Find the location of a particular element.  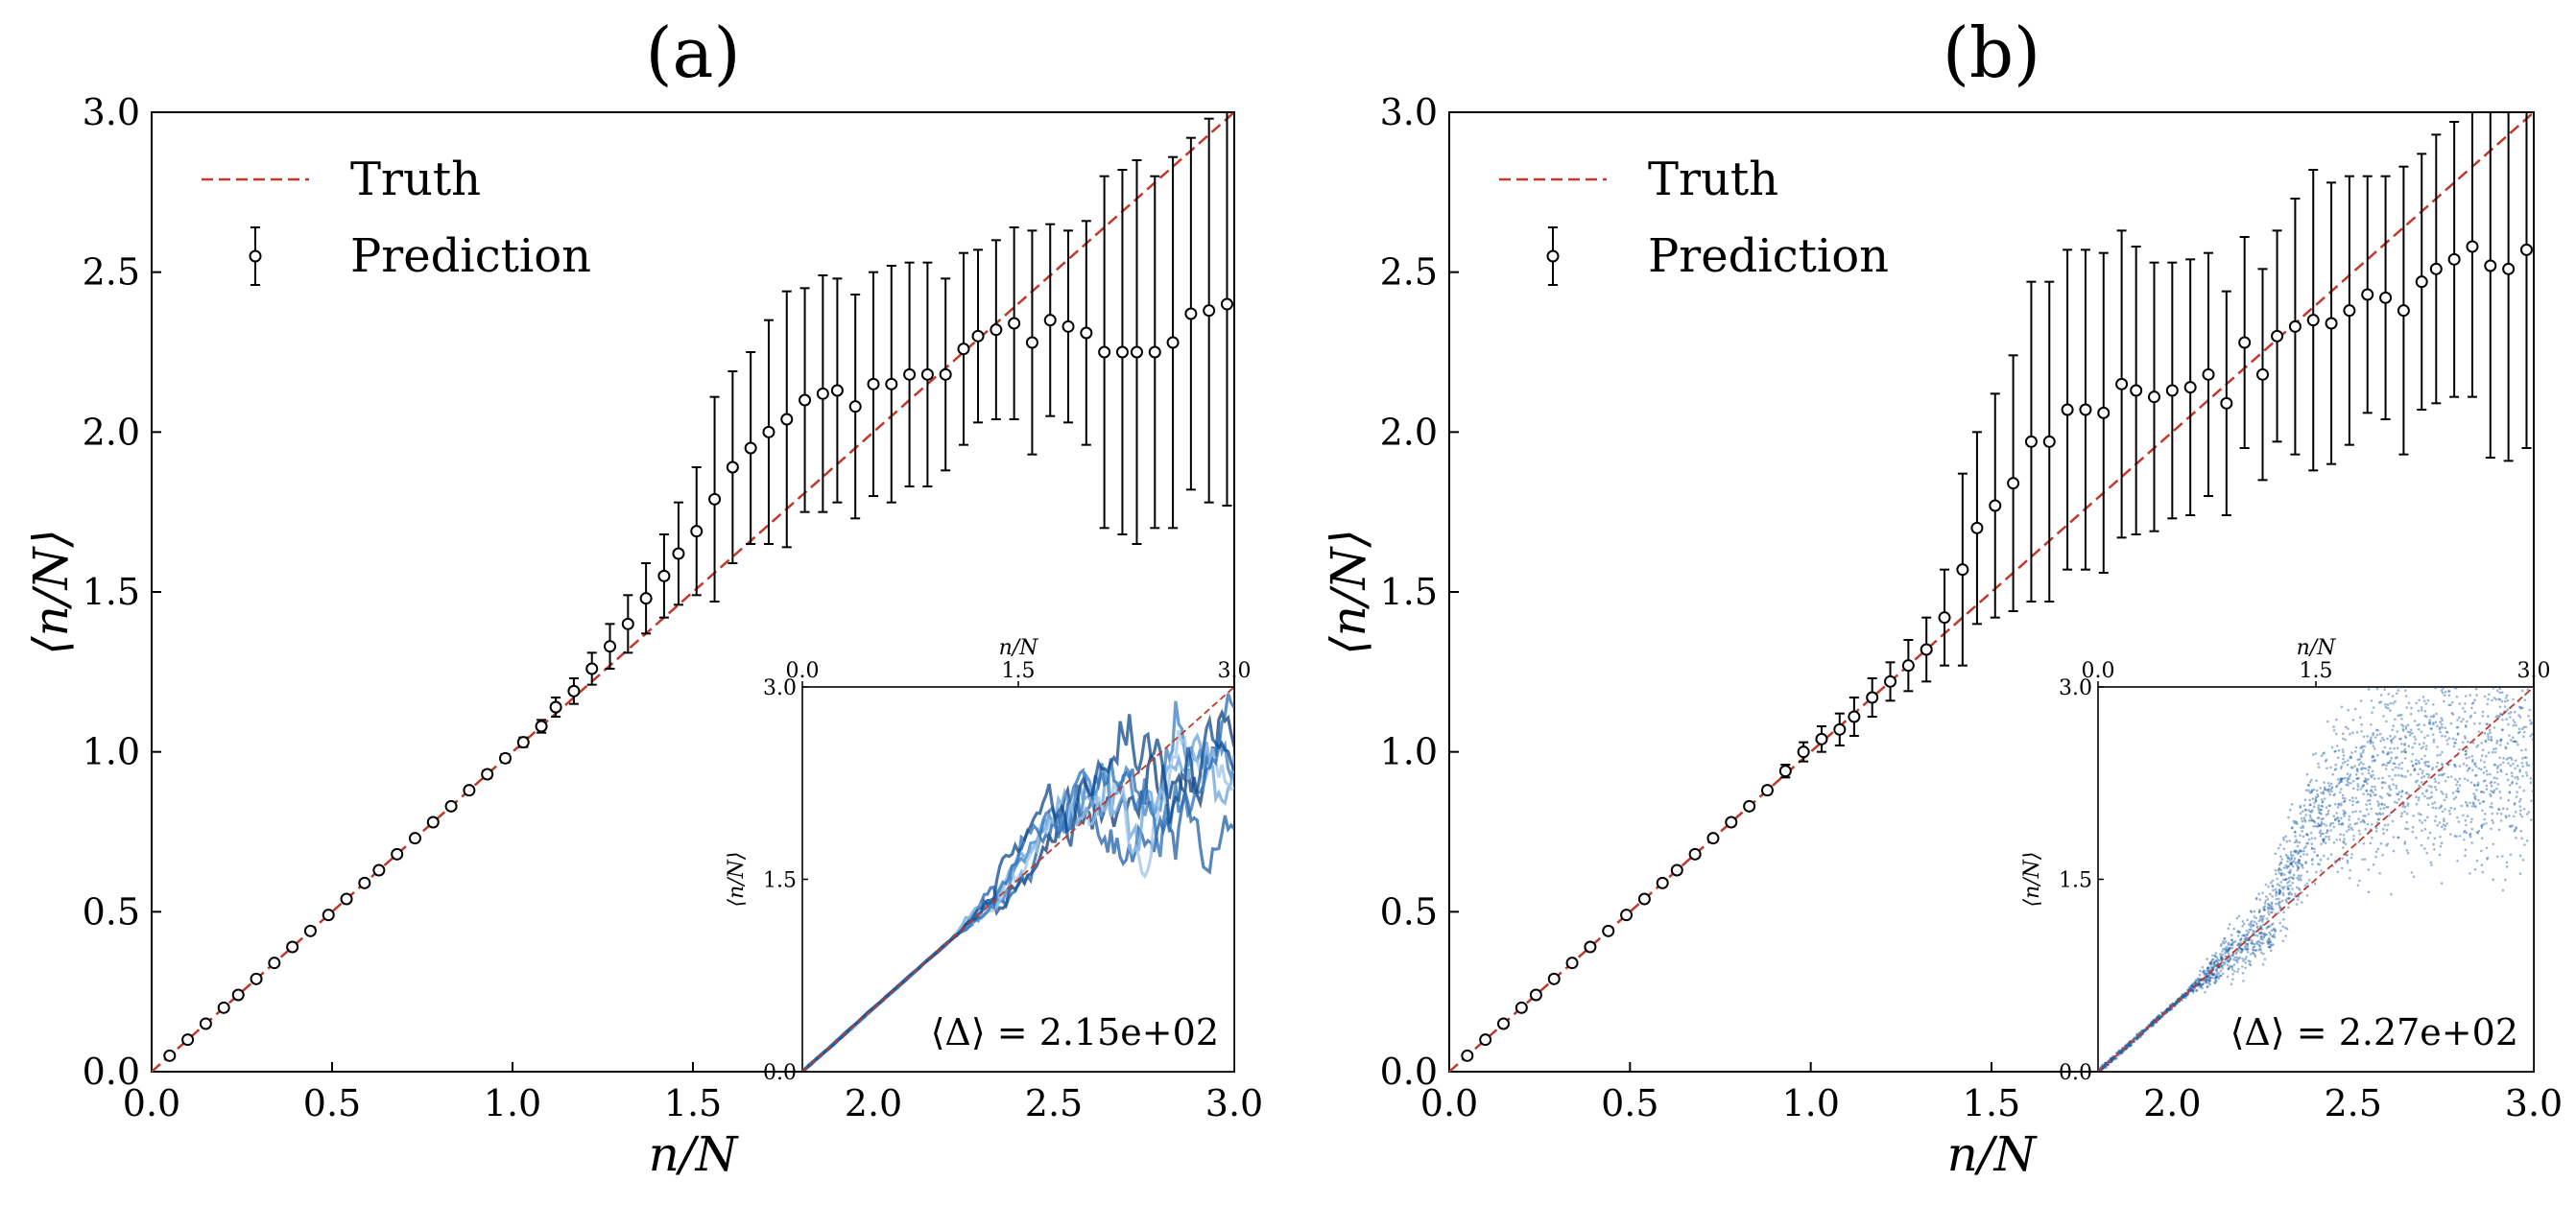

inset-y-tick-label: 3.0 is located at coordinates (2075, 688).